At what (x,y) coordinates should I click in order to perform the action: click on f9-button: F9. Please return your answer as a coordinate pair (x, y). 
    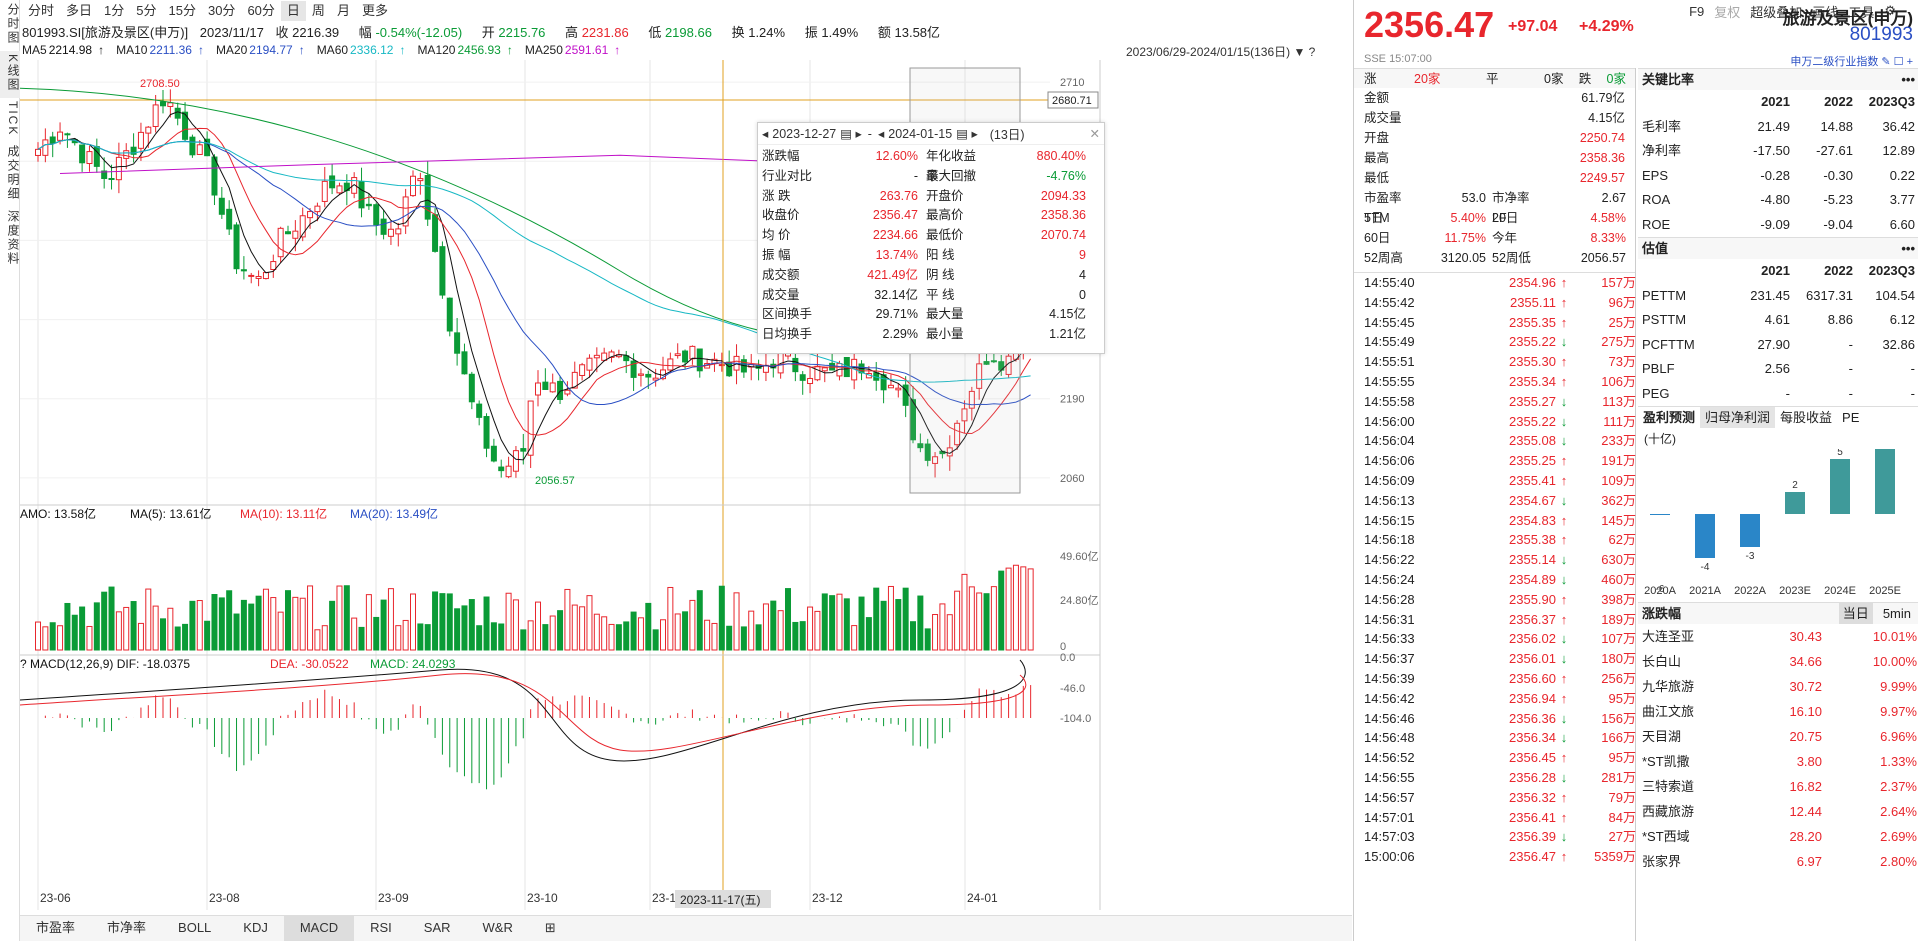
    Looking at the image, I should click on (1697, 11).